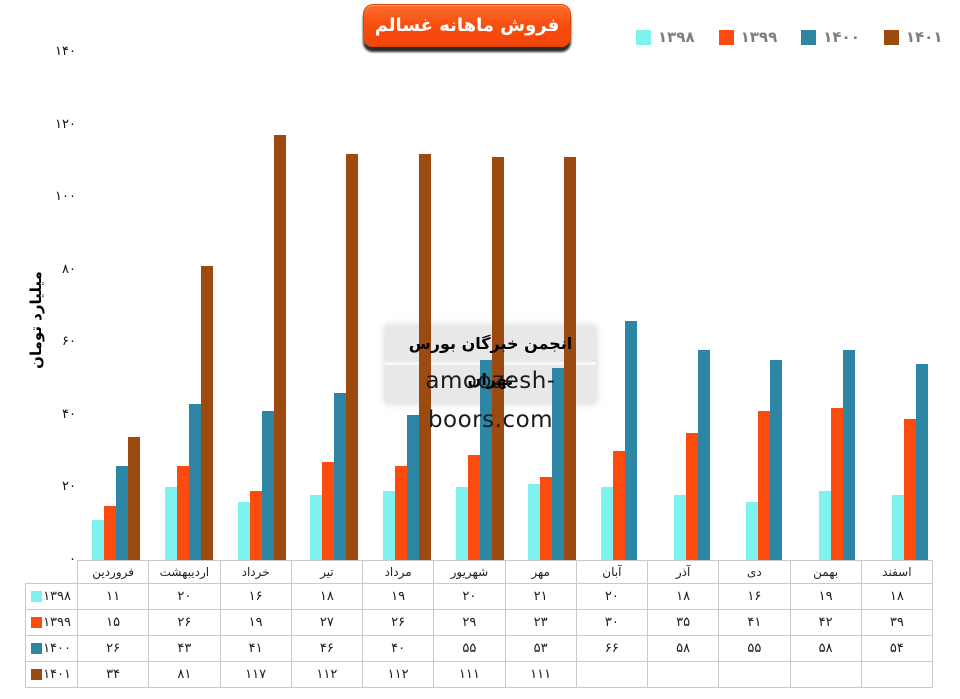 The image size is (960, 699). What do you see at coordinates (897, 622) in the screenshot?
I see `table-value-cell: ۳۹` at bounding box center [897, 622].